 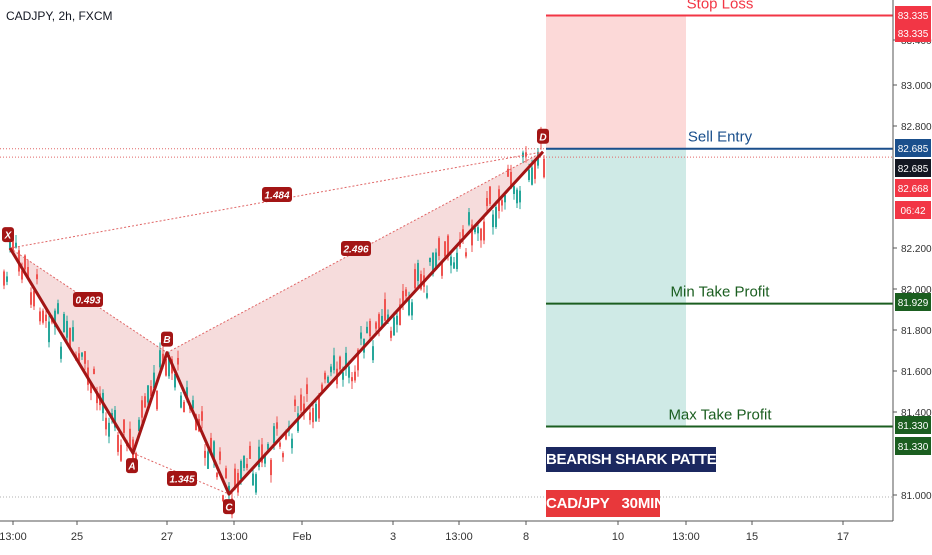 I want to click on pattern-triangle-xab, so click(x=88, y=351).